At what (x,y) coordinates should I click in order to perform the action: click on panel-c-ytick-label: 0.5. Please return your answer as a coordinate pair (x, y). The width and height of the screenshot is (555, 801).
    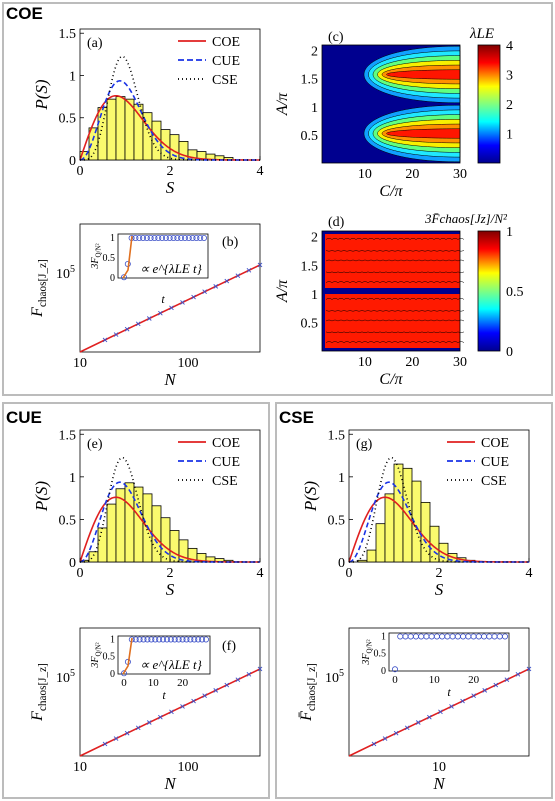
    Looking at the image, I should click on (310, 136).